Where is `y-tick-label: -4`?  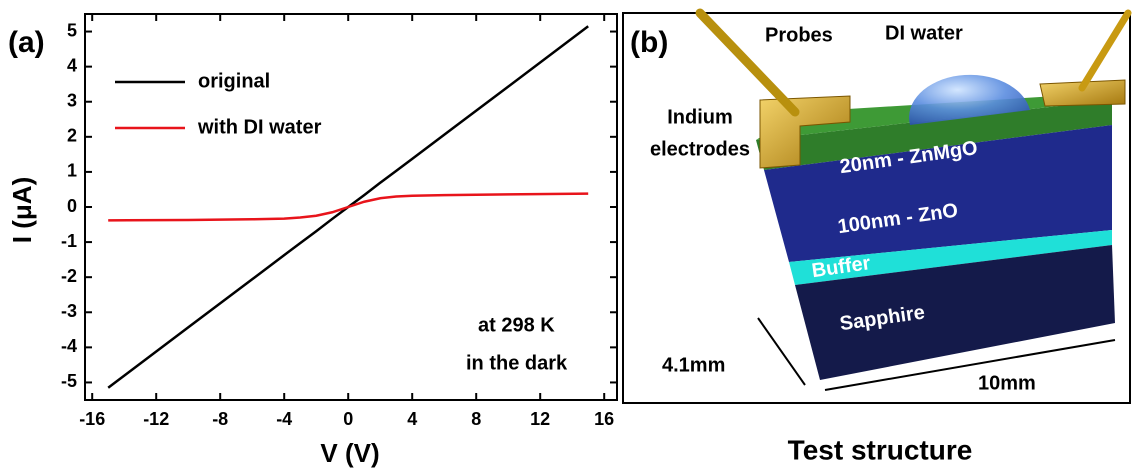
y-tick-label: -4 is located at coordinates (69, 346).